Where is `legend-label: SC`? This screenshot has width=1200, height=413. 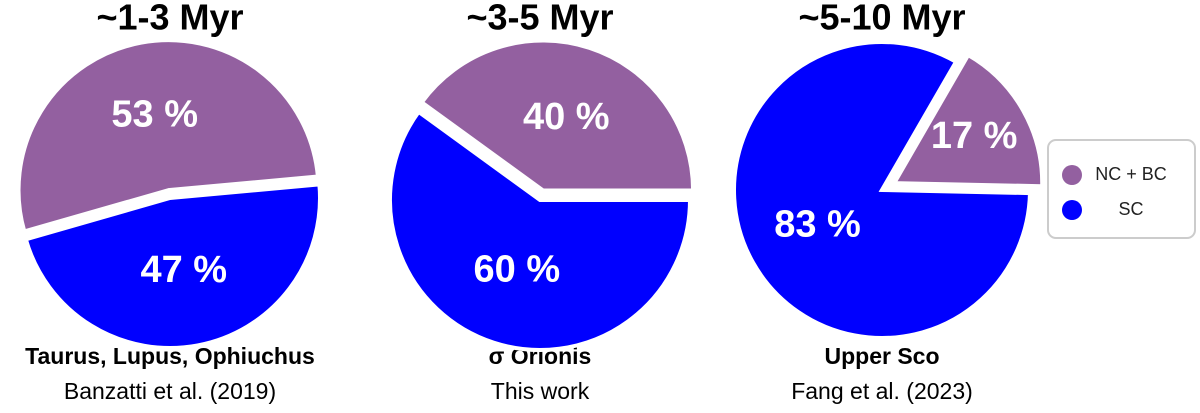
legend-label: SC is located at coordinates (1130, 209).